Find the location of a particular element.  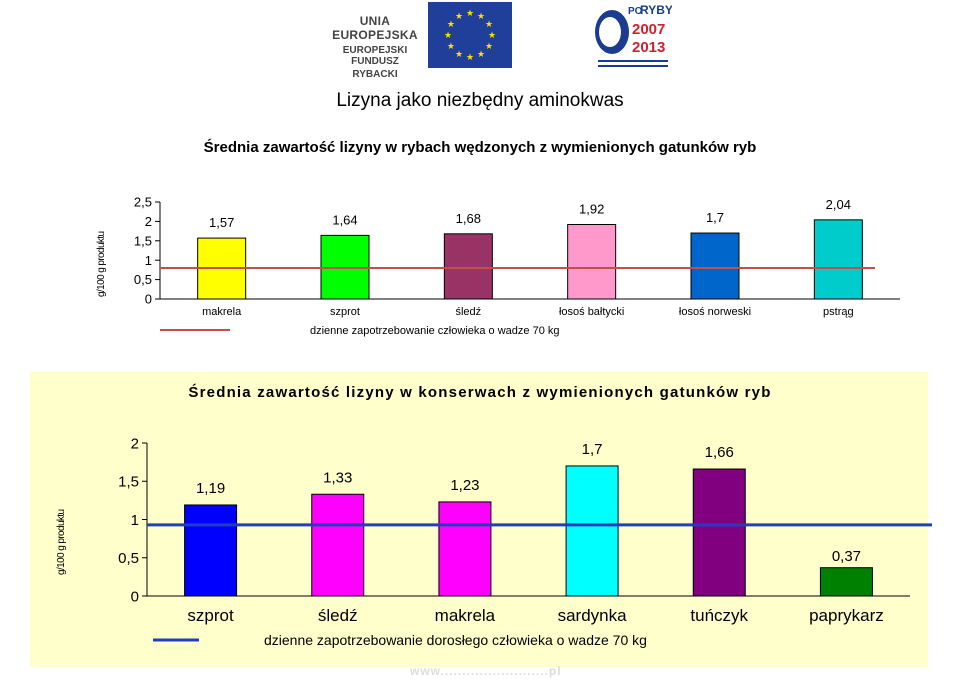

program-logo: PO RYBY 2007 2013 is located at coordinates (632, 38).